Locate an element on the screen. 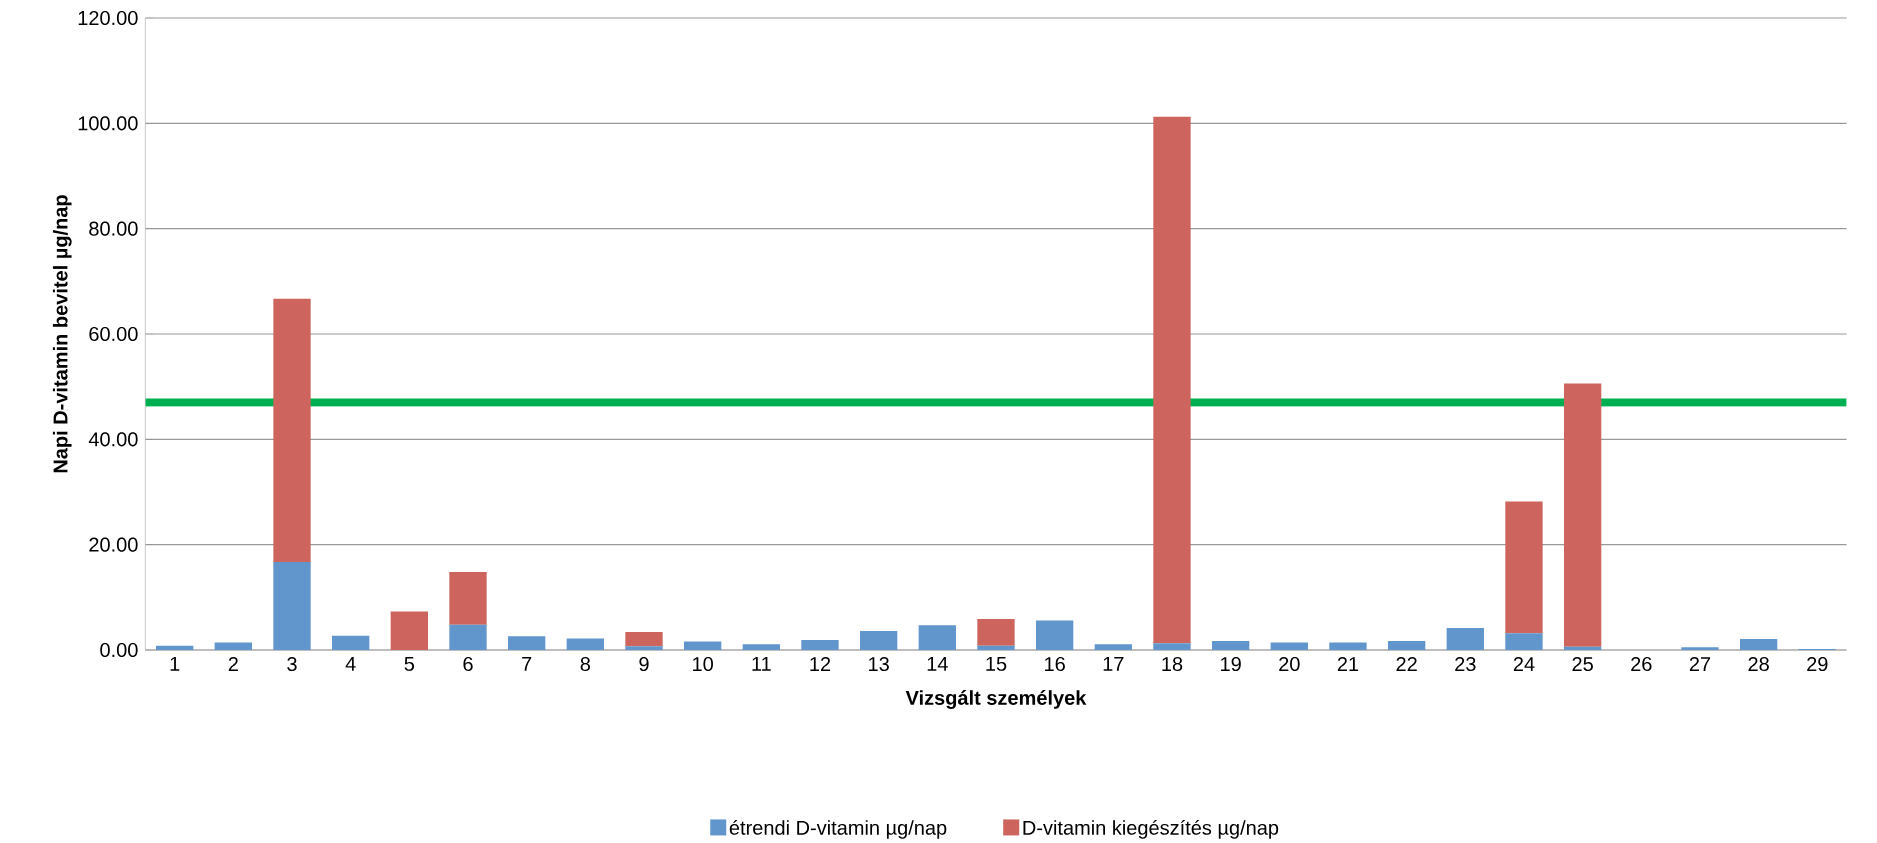 The height and width of the screenshot is (843, 1877). x-tick-label: 14 is located at coordinates (937, 663).